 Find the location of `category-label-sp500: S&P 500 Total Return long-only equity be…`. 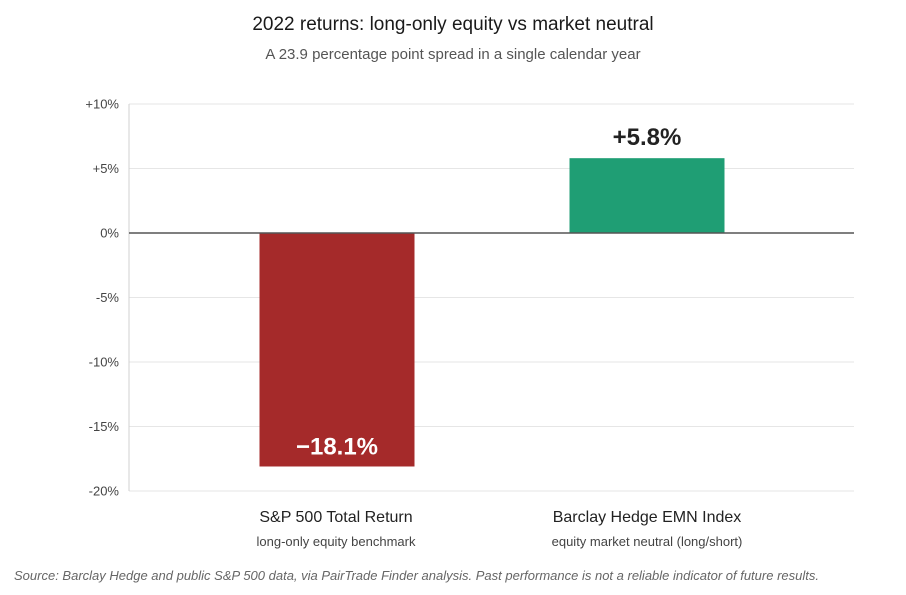

category-label-sp500: S&P 500 Total Return long-only equity be… is located at coordinates (336, 529).